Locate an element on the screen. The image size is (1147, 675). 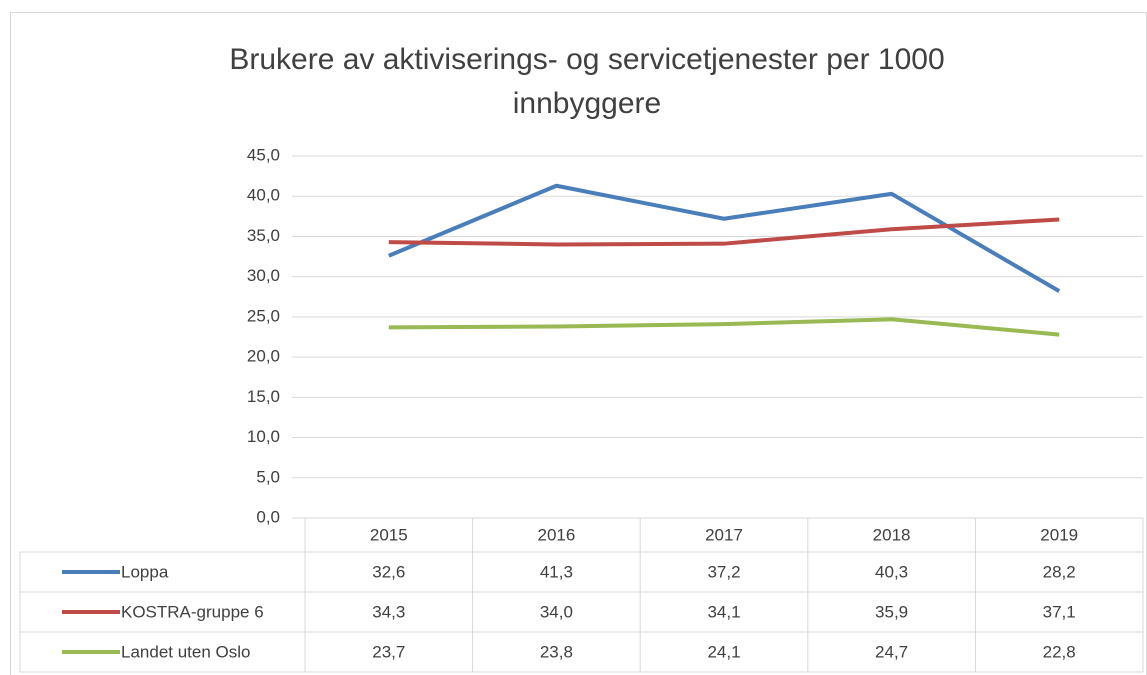
table-value: 23,7 is located at coordinates (388, 651).